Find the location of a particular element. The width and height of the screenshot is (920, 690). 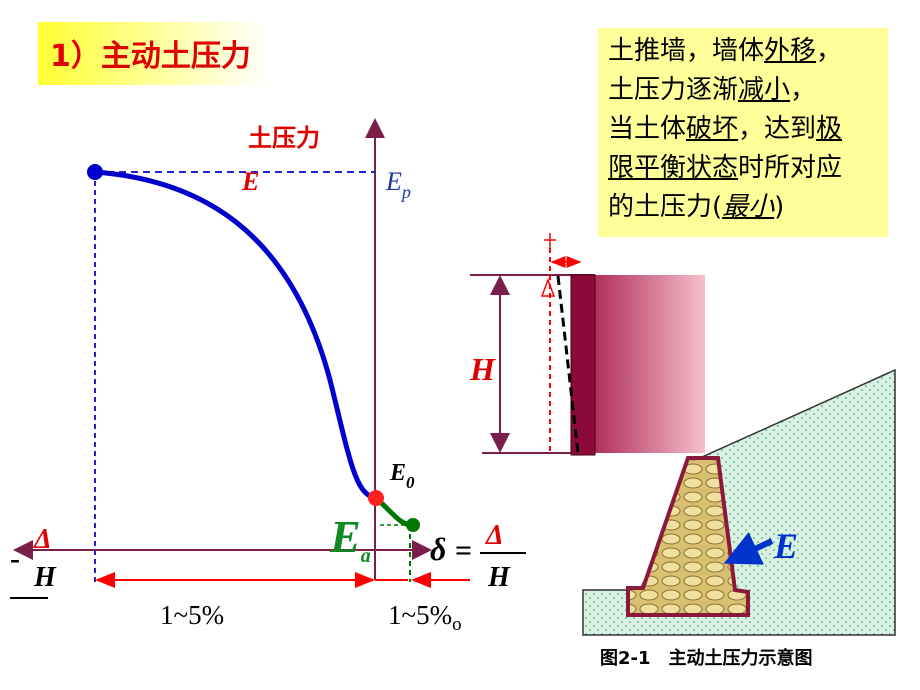

note-text: 外移 is located at coordinates (790, 51).